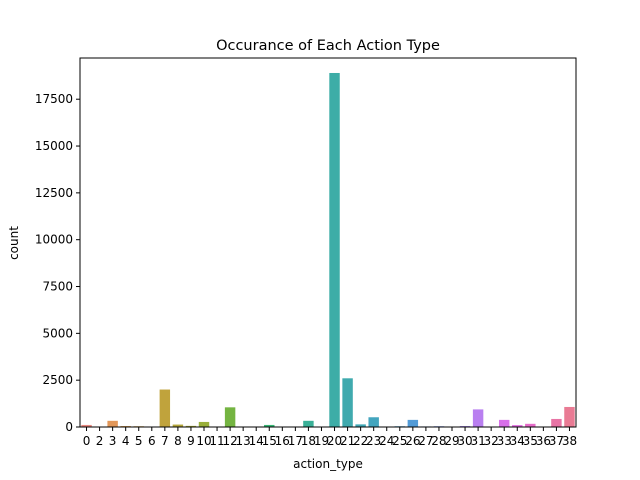  What do you see at coordinates (14, 243) in the screenshot?
I see `y-axis-label: count` at bounding box center [14, 243].